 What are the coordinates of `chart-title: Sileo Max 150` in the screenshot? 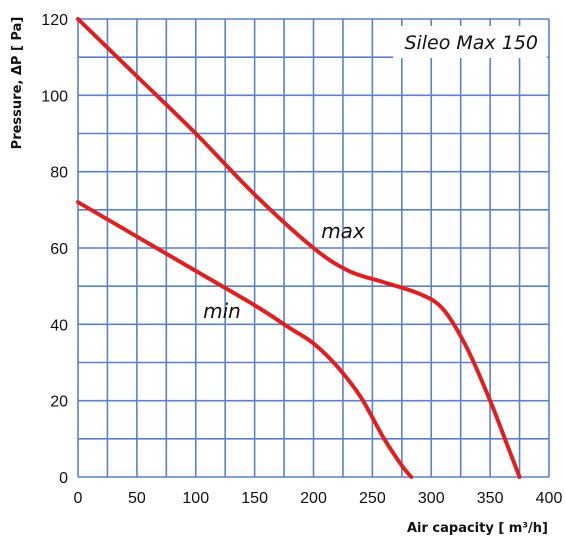 It's located at (471, 43).